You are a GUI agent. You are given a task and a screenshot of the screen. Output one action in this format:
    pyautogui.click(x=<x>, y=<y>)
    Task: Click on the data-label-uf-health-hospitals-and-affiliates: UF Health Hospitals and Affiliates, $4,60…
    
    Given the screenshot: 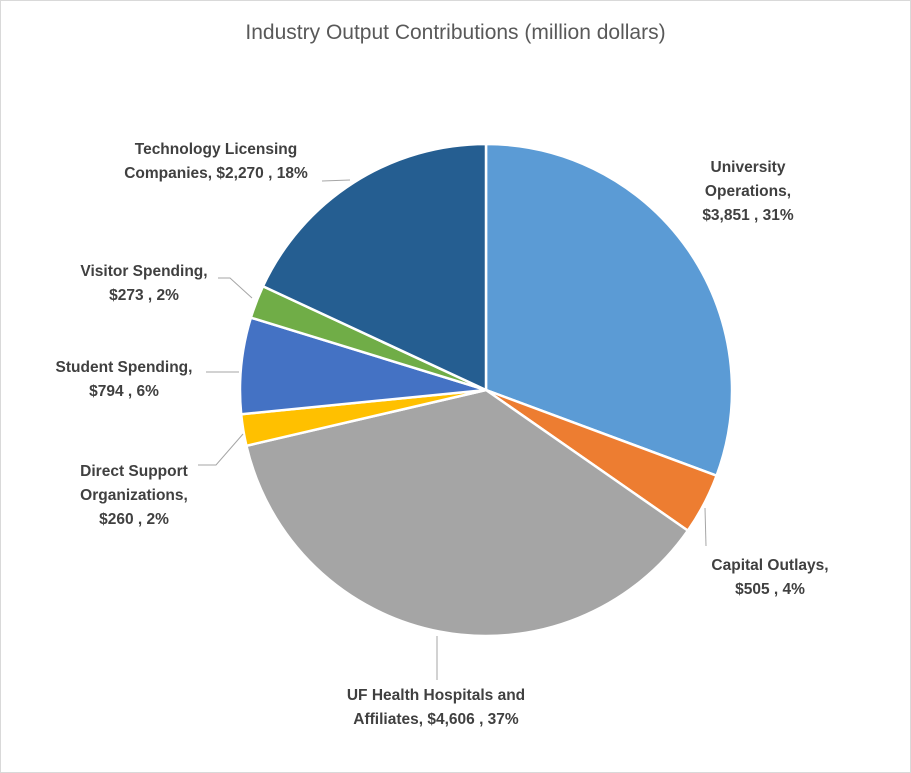 What is the action you would take?
    pyautogui.click(x=436, y=707)
    